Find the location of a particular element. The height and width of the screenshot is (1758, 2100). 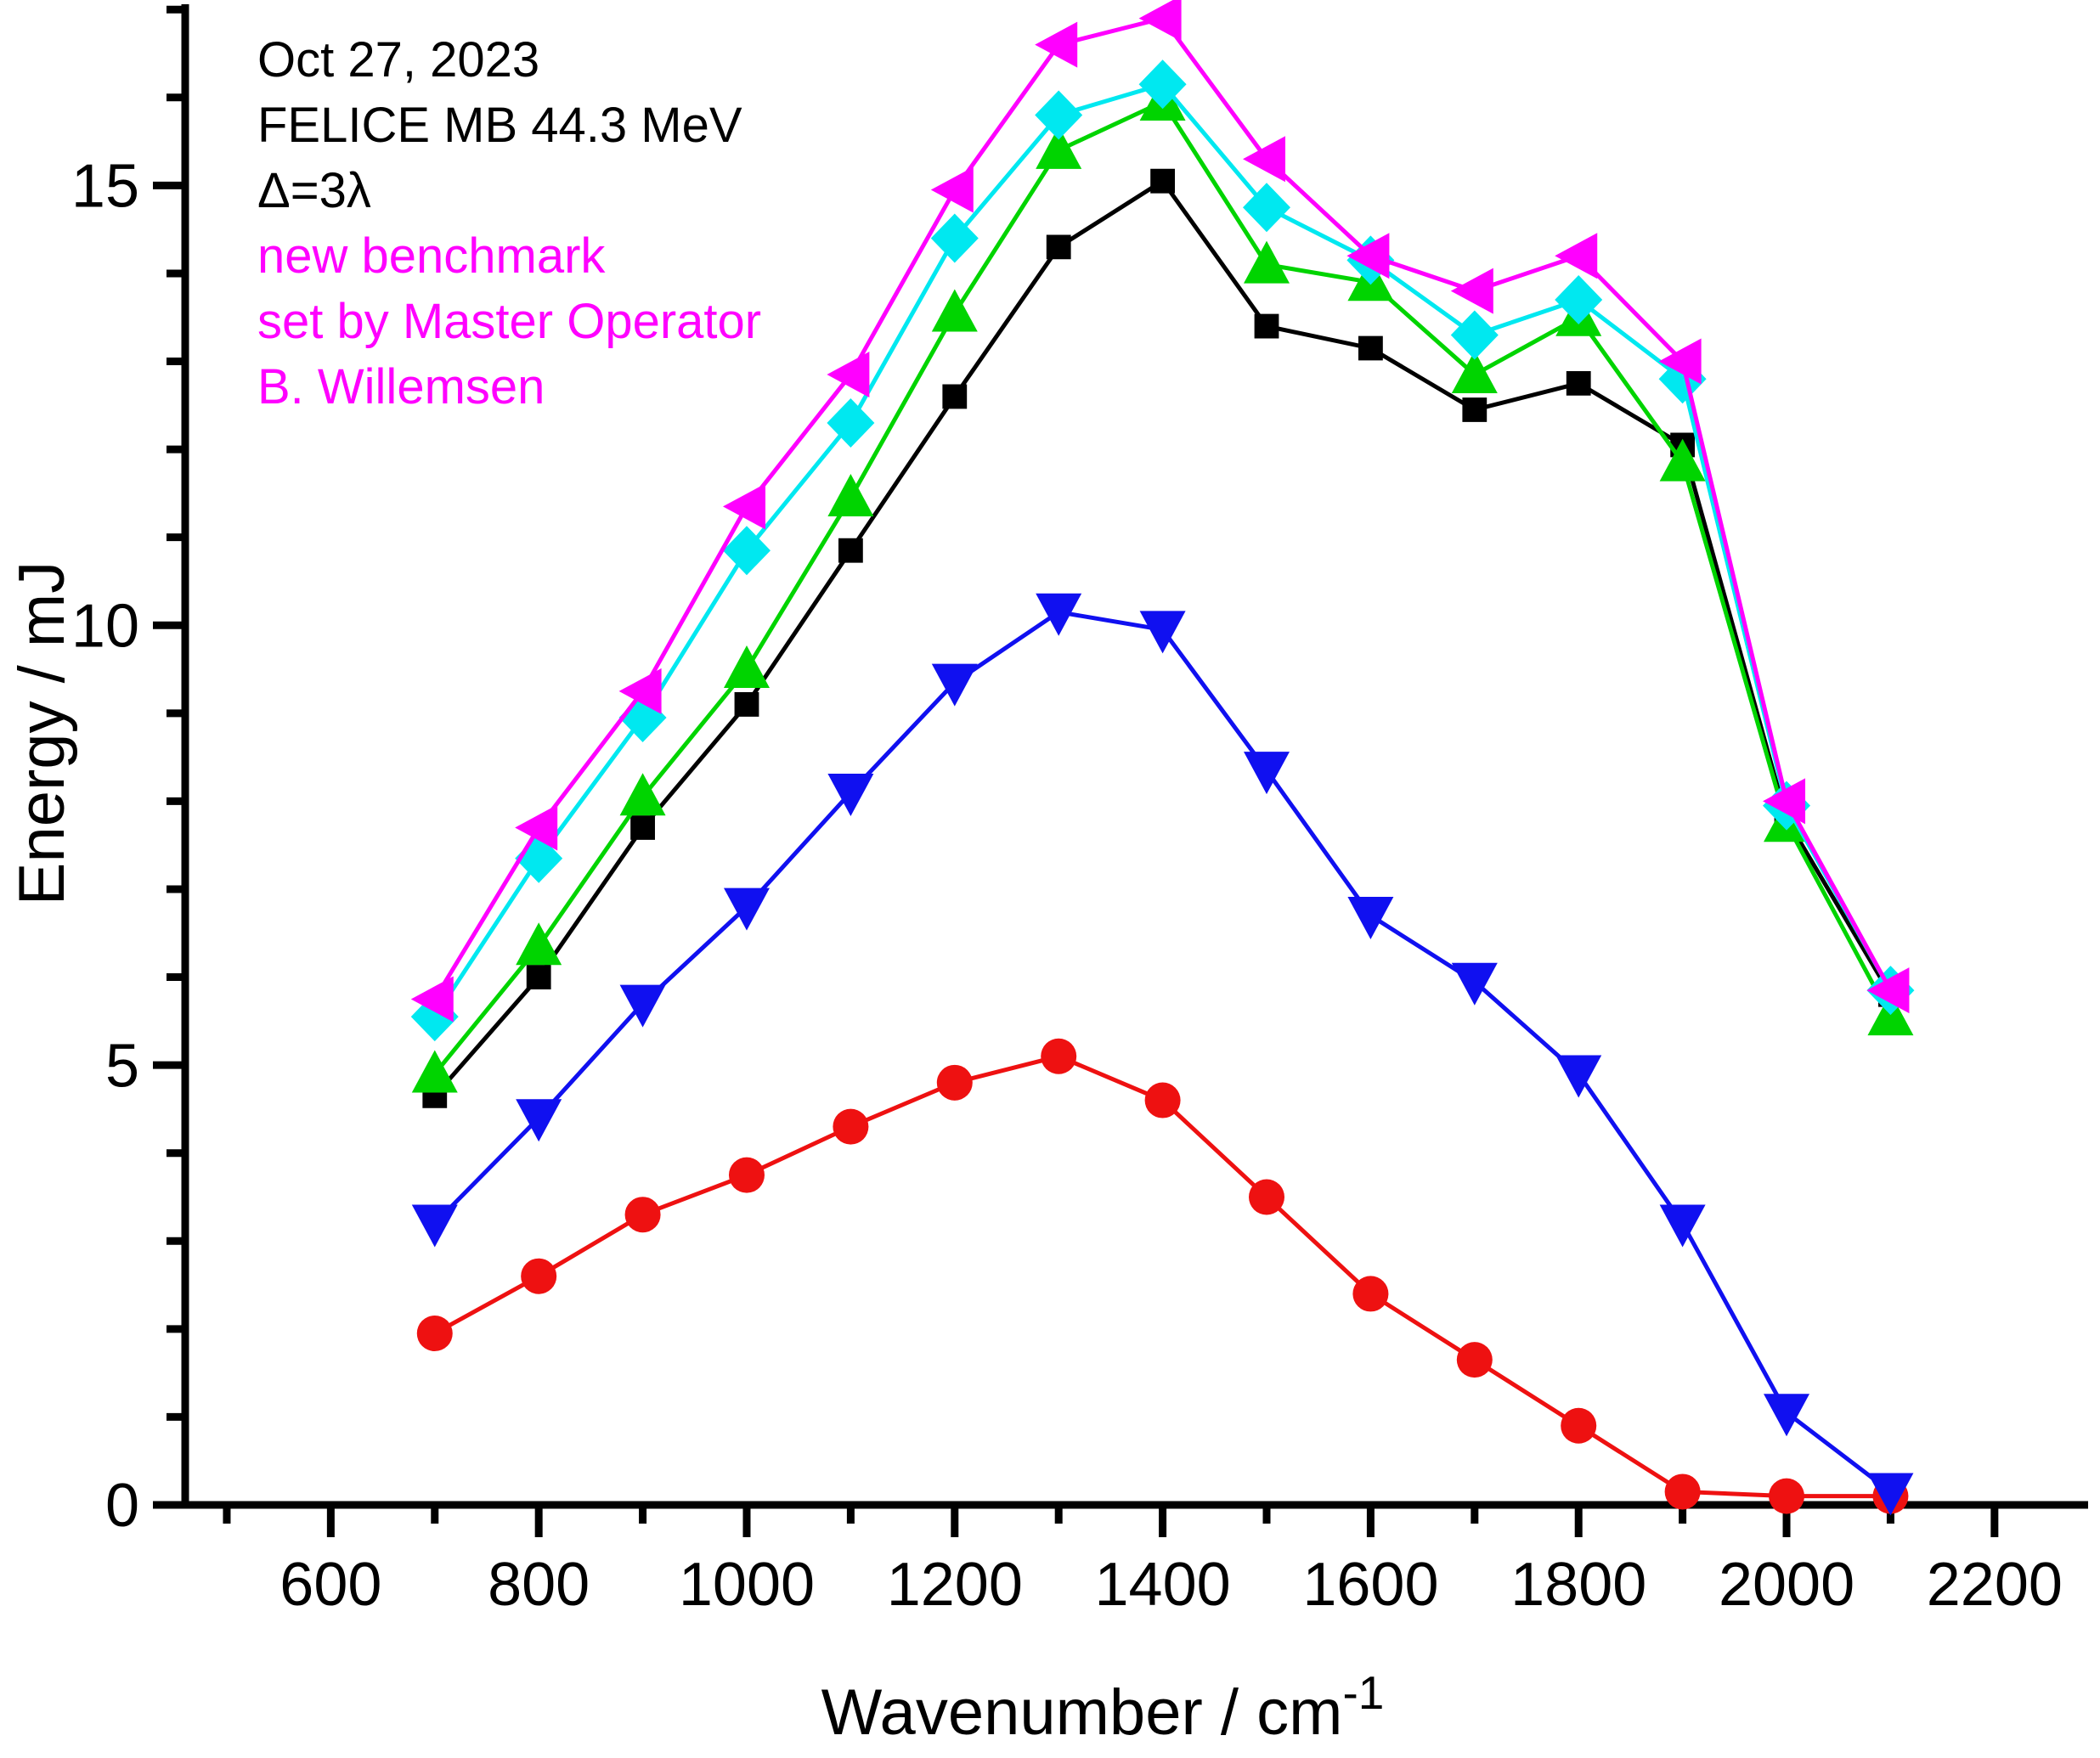

x-tick-label: 600 is located at coordinates (330, 1585).